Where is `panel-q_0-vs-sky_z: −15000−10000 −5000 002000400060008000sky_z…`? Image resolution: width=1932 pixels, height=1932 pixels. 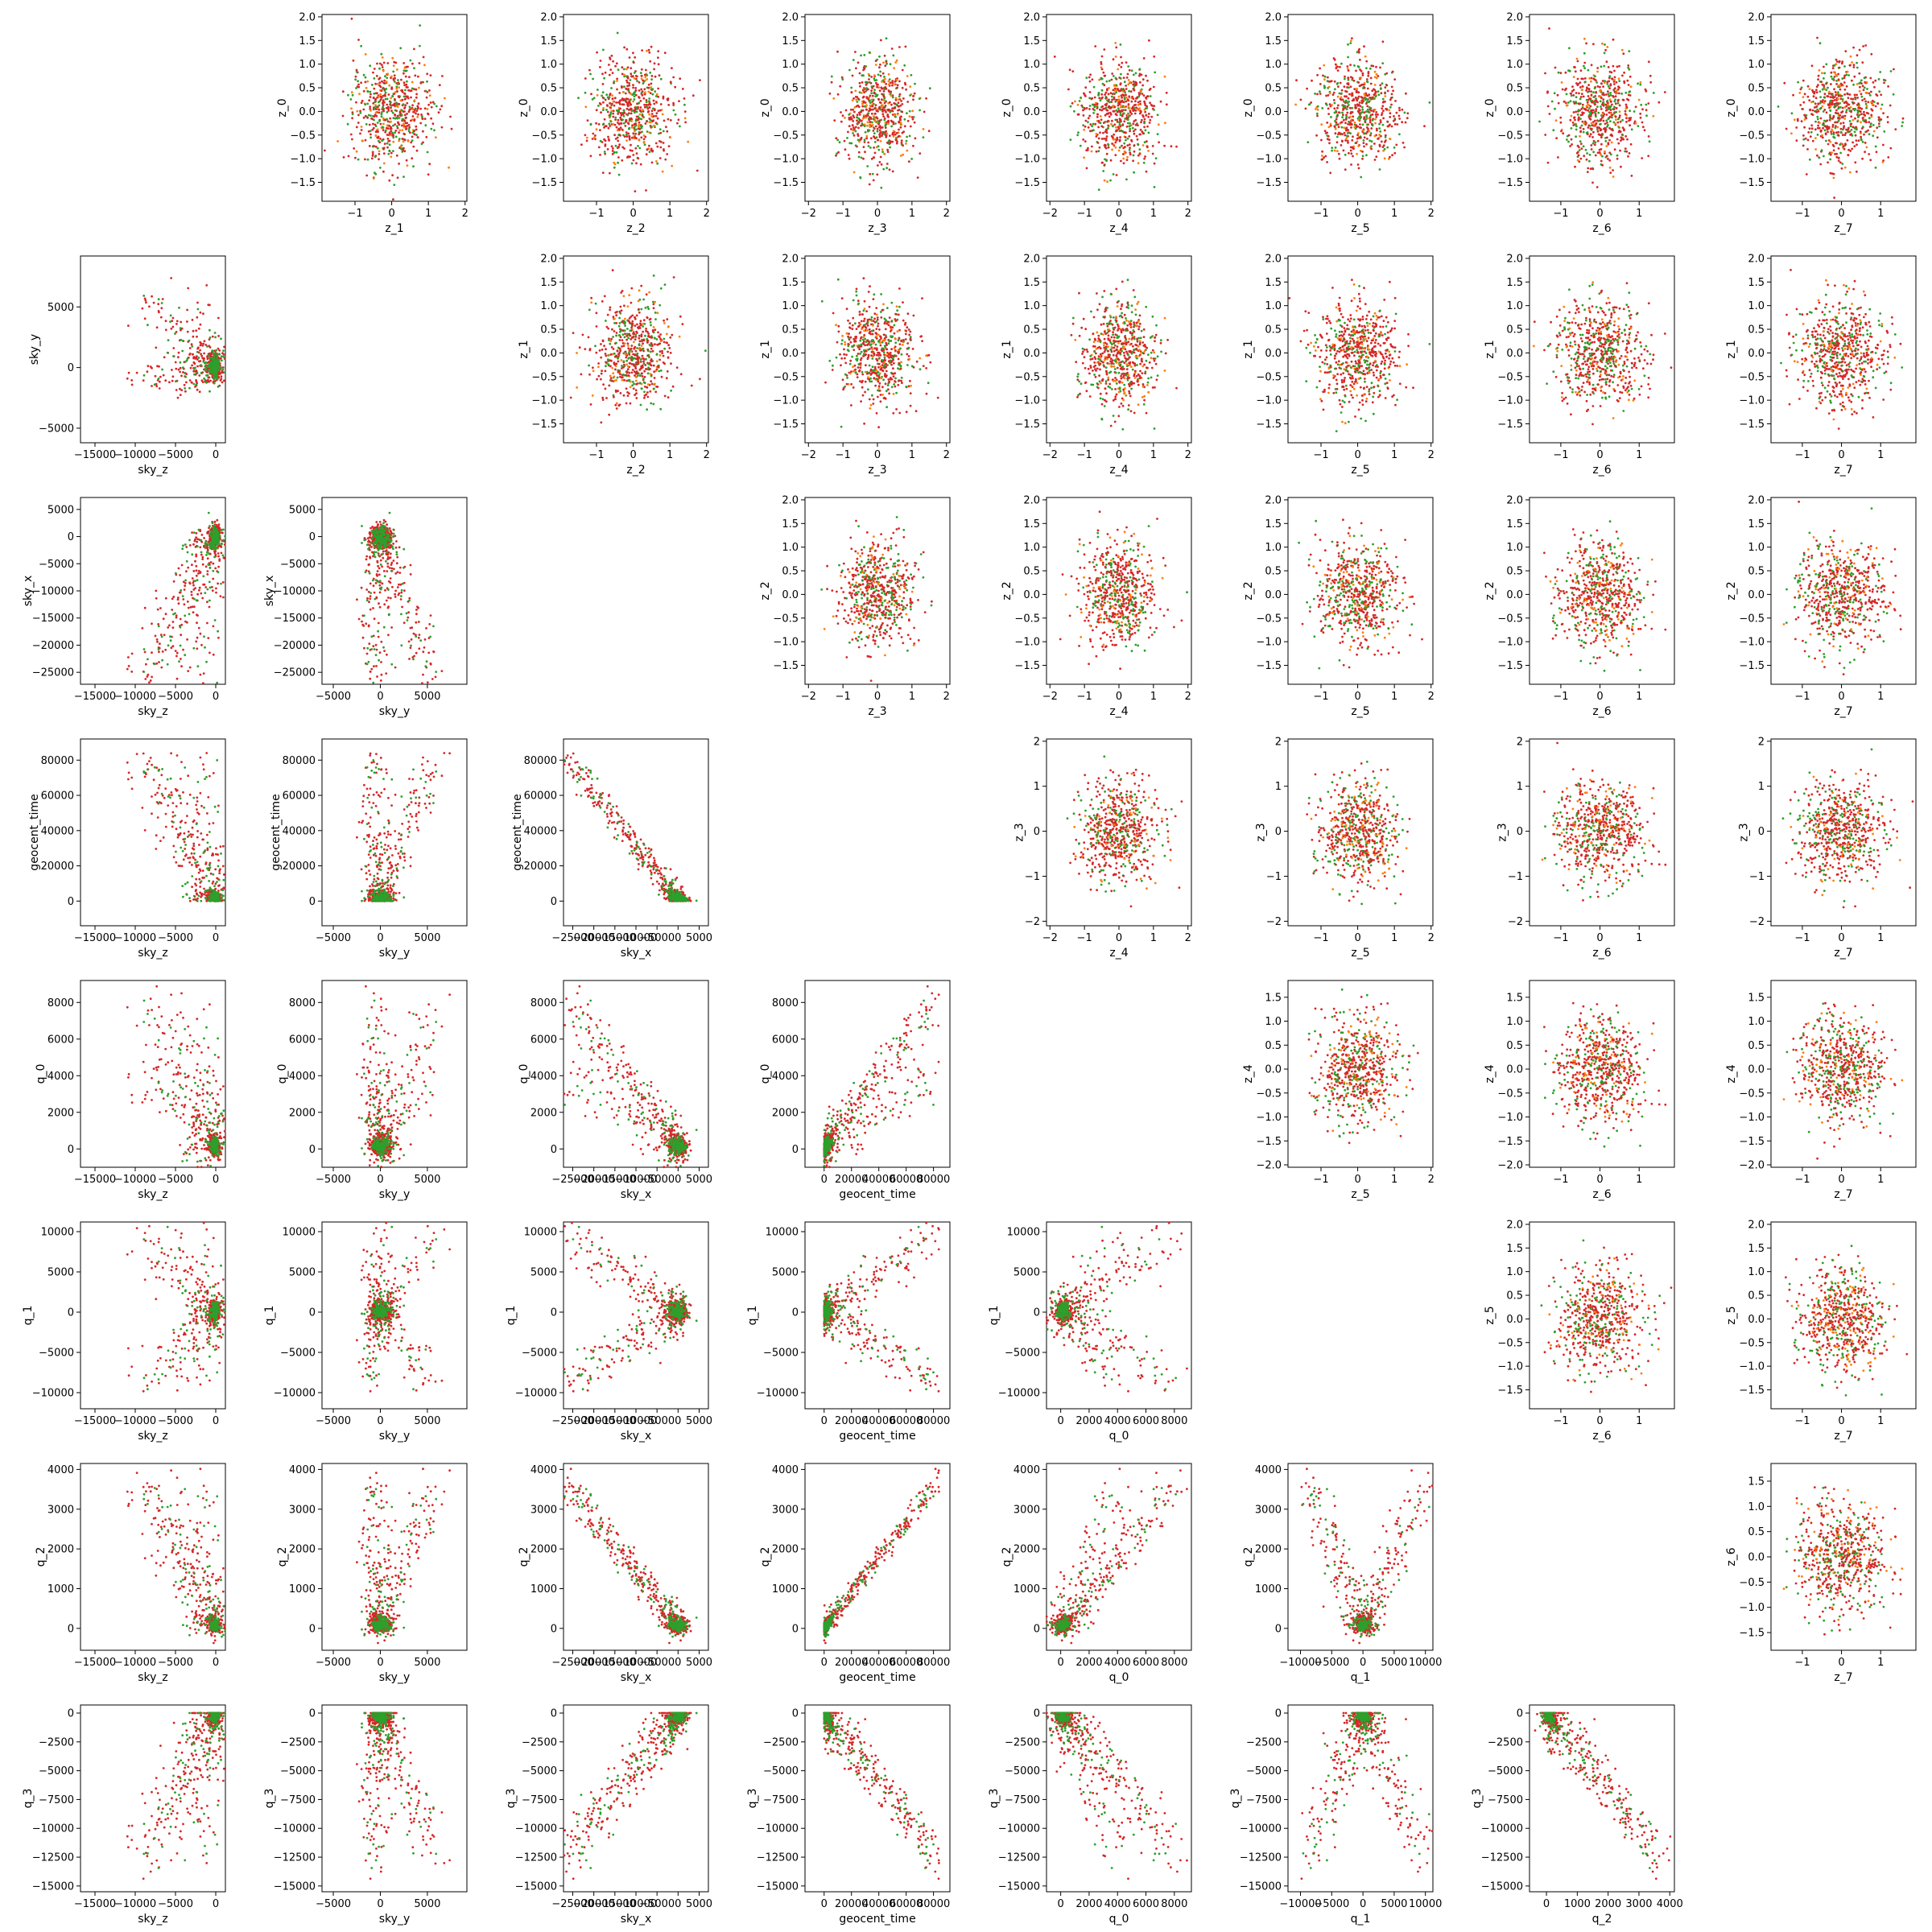
panel-q_0-vs-sky_z: −15000−10000 −5000 002000400060008000sky_z… is located at coordinates (130, 1090).